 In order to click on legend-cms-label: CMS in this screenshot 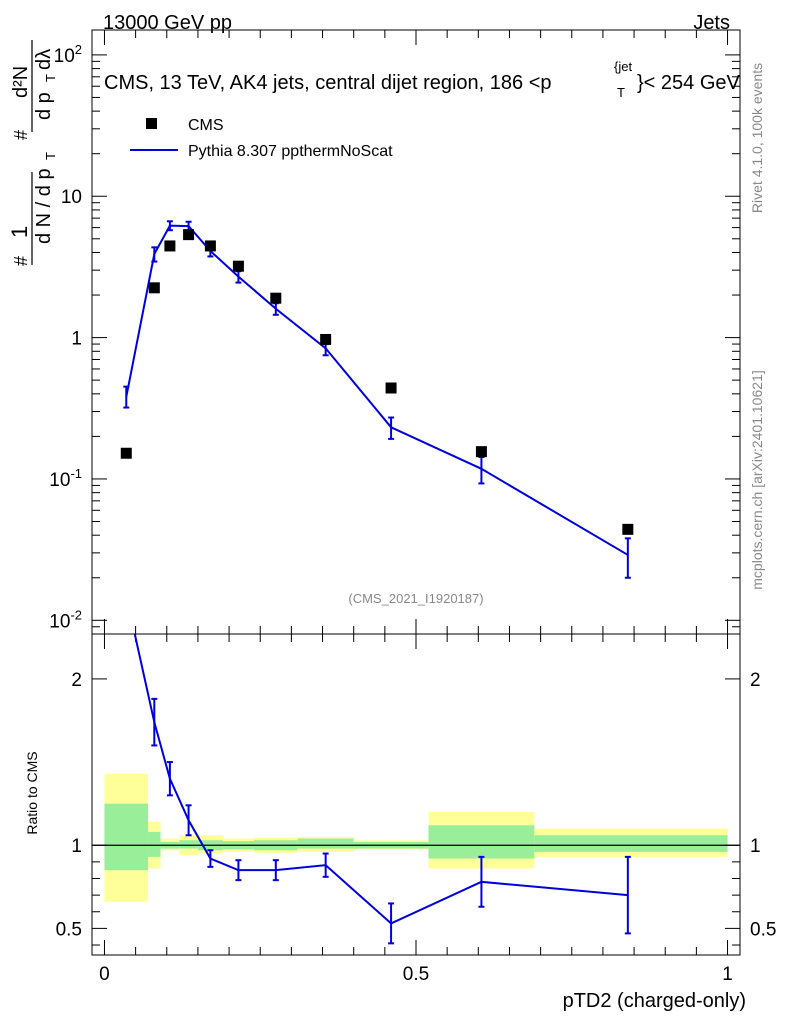, I will do `click(206, 125)`.